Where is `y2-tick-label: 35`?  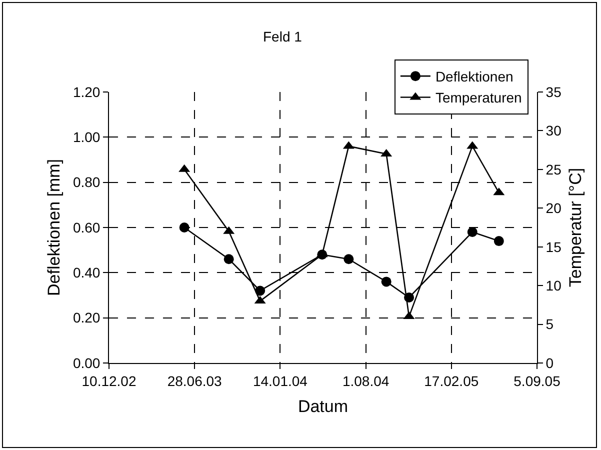
y2-tick-label: 35 is located at coordinates (554, 92).